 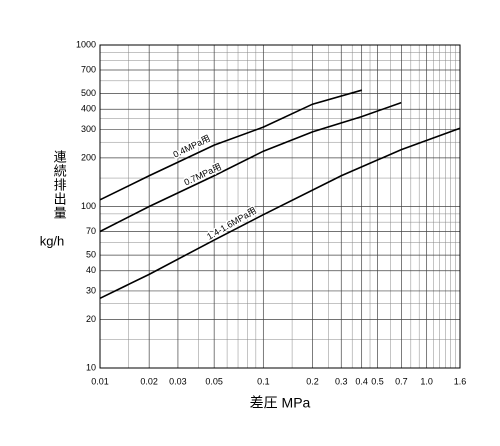 What do you see at coordinates (263, 381) in the screenshot?
I see `x-tick-label: 0.1` at bounding box center [263, 381].